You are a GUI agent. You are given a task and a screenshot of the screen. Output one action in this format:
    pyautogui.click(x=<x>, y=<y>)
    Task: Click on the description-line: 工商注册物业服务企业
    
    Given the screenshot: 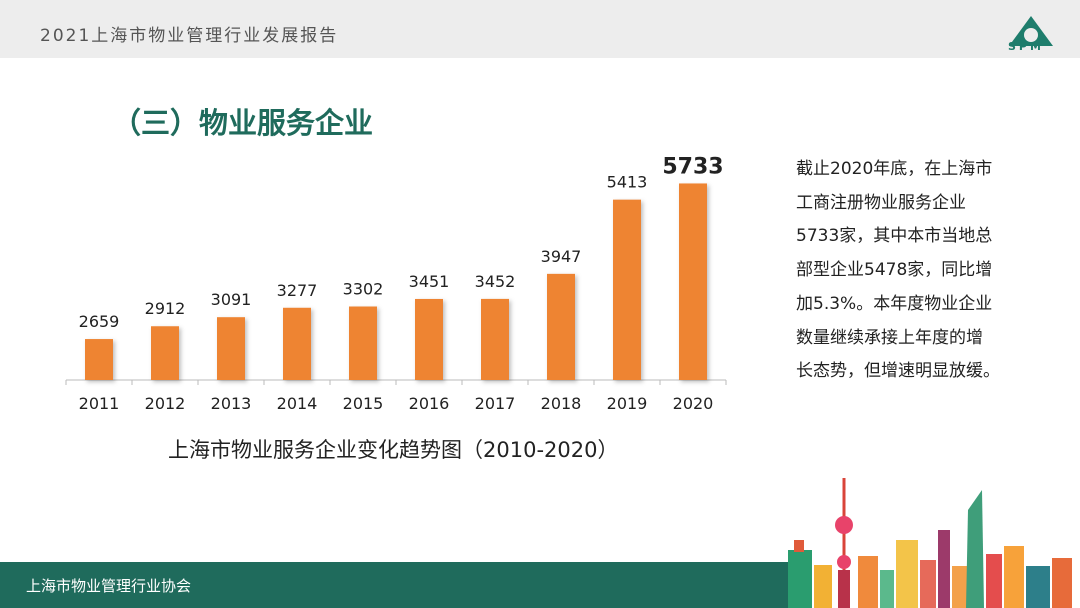 What is the action you would take?
    pyautogui.click(x=881, y=202)
    